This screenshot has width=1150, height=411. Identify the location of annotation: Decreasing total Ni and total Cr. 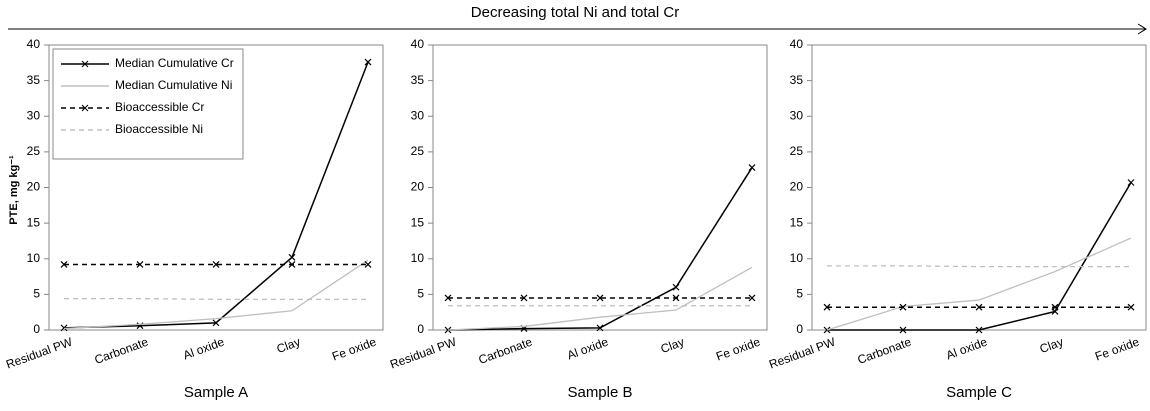
(575, 12).